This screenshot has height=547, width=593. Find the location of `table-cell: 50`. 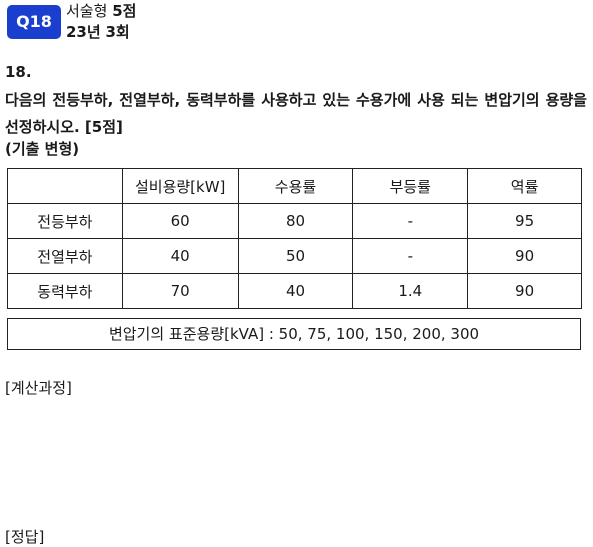

table-cell: 50 is located at coordinates (295, 256).